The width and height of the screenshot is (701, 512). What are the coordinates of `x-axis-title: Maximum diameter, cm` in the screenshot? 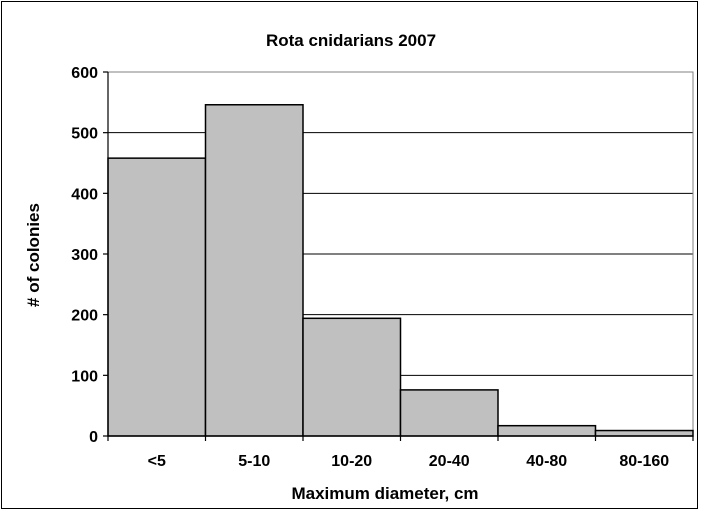 It's located at (384, 493).